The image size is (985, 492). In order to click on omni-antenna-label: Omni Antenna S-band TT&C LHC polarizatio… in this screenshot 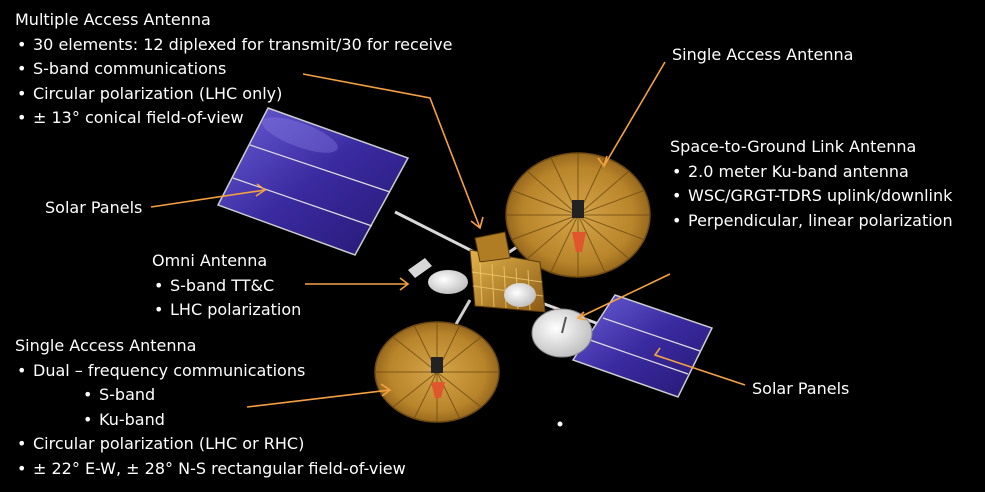, I will do `click(226, 286)`.